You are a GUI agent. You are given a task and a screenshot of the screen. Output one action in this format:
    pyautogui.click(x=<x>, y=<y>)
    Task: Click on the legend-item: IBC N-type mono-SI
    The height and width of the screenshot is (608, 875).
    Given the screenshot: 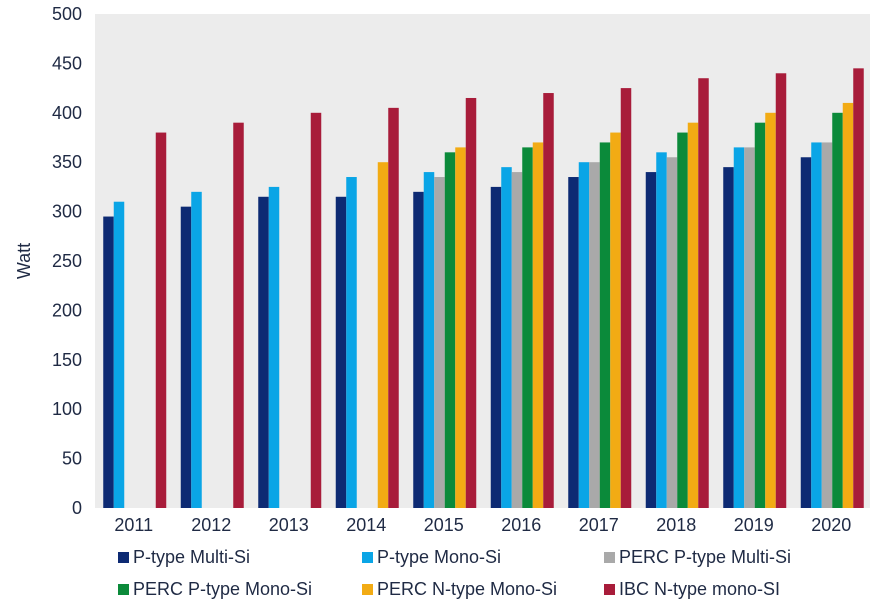 What is the action you would take?
    pyautogui.click(x=692, y=589)
    